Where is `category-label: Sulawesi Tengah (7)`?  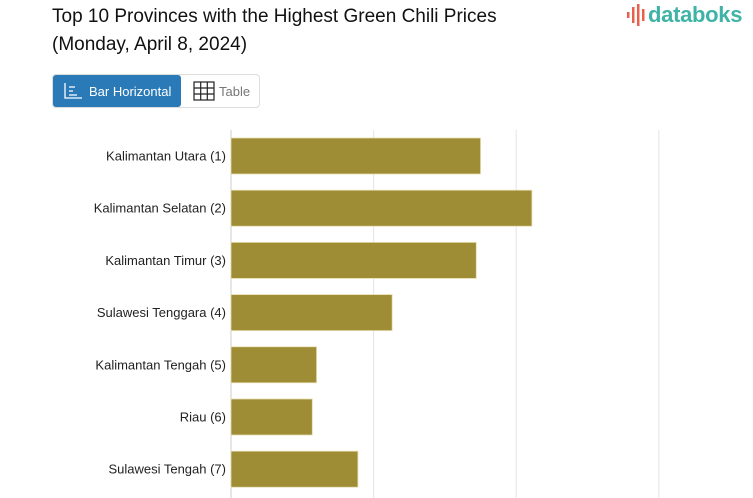 category-label: Sulawesi Tengah (7) is located at coordinates (167, 469).